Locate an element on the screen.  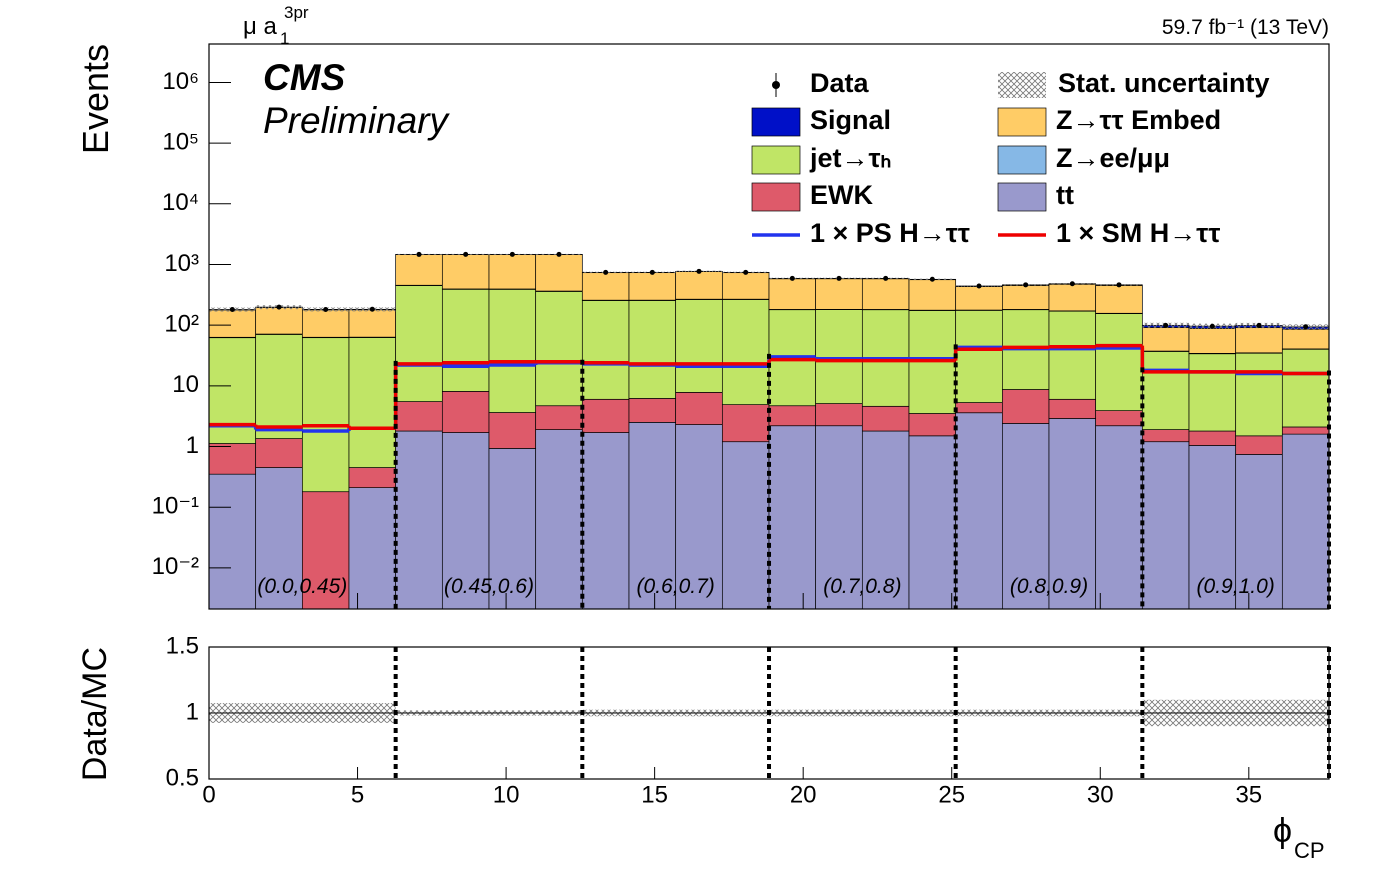
section-label: (0.7,0.8) is located at coordinates (862, 586).